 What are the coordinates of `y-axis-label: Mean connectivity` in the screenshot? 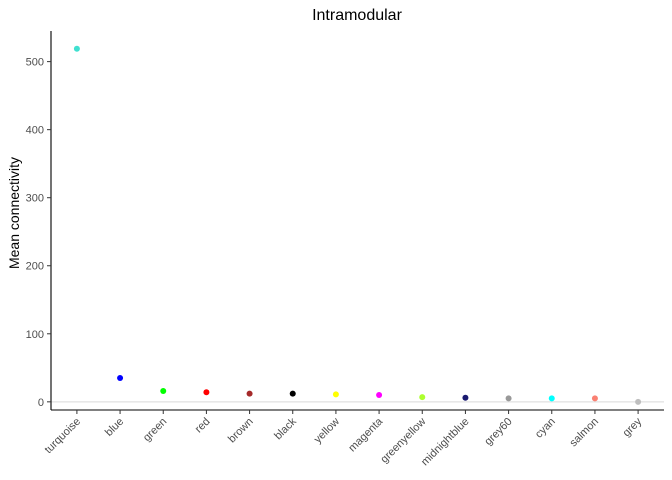 It's located at (14, 213).